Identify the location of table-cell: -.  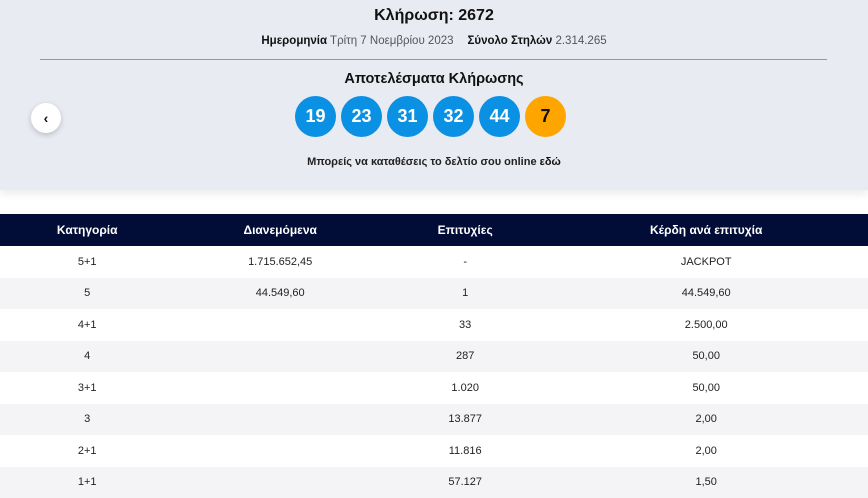
(465, 262).